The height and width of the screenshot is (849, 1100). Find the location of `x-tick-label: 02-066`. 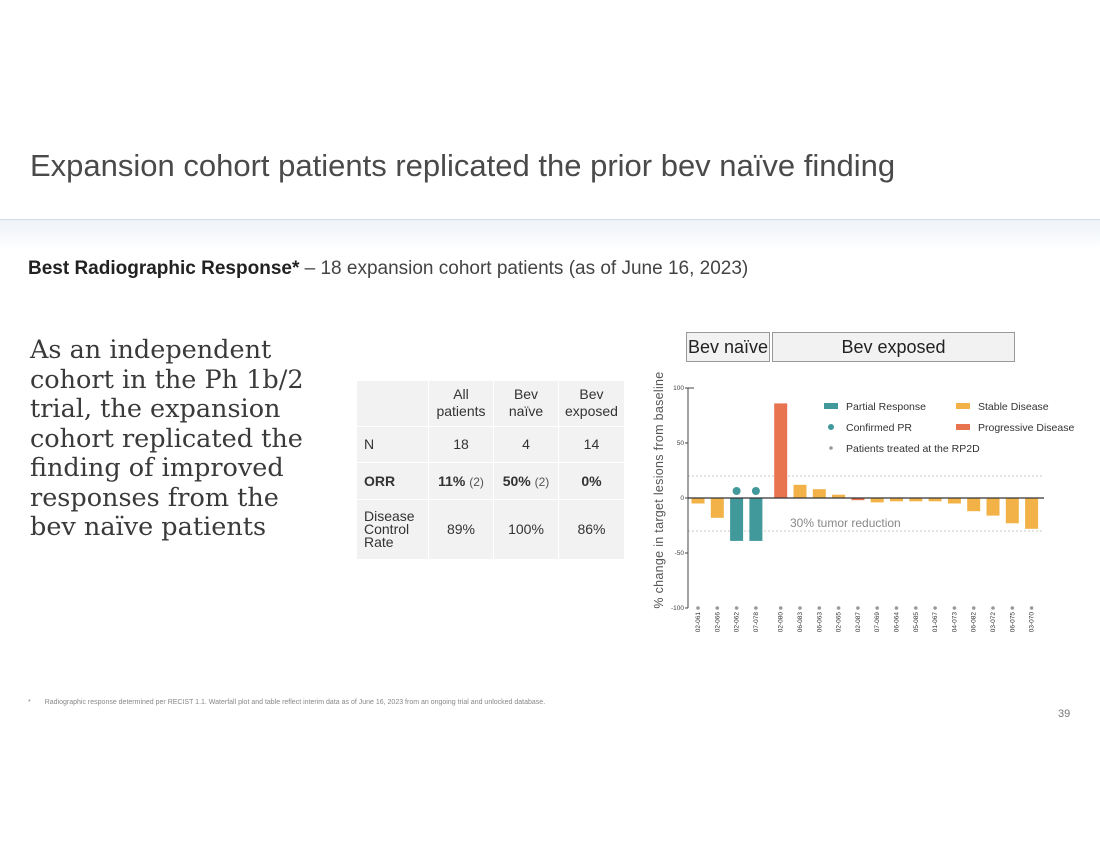

x-tick-label: 02-066 is located at coordinates (717, 622).